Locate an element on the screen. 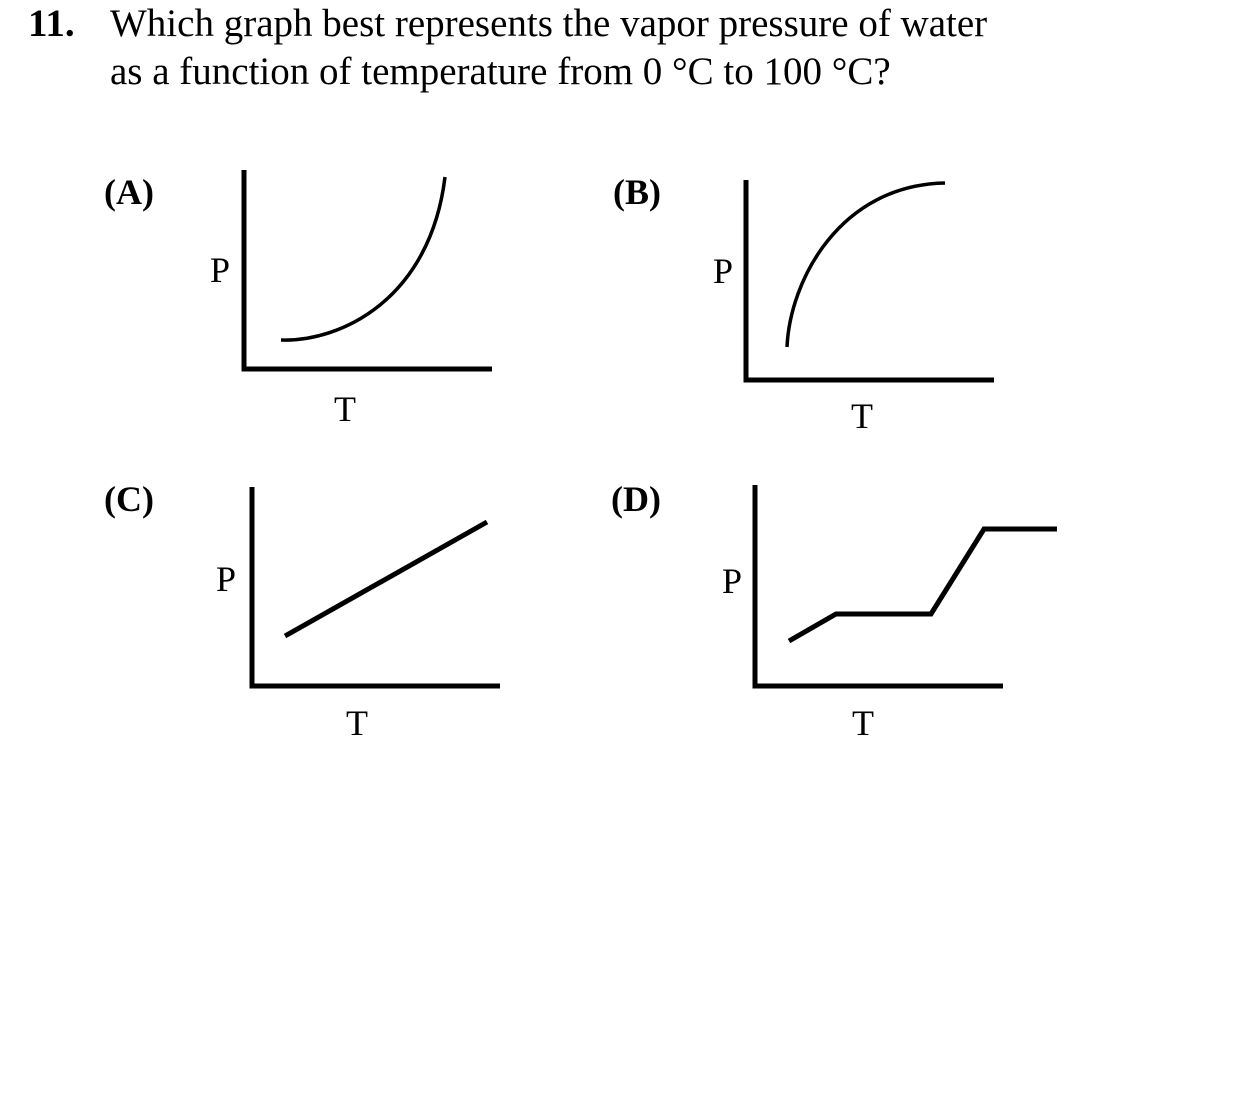  graph-b: P T is located at coordinates (853, 308).